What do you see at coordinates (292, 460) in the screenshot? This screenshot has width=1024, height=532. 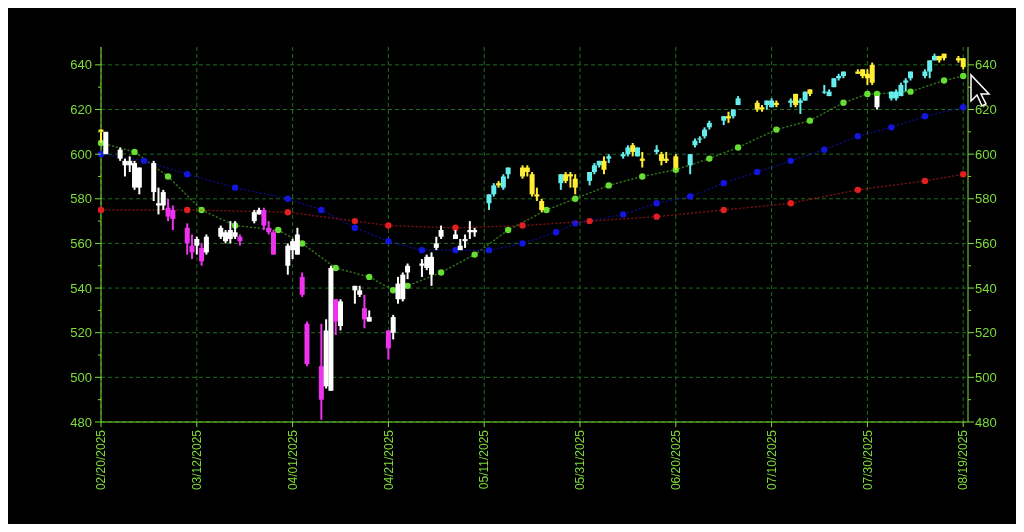 I see `x-tick-label: 04/01/2025` at bounding box center [292, 460].